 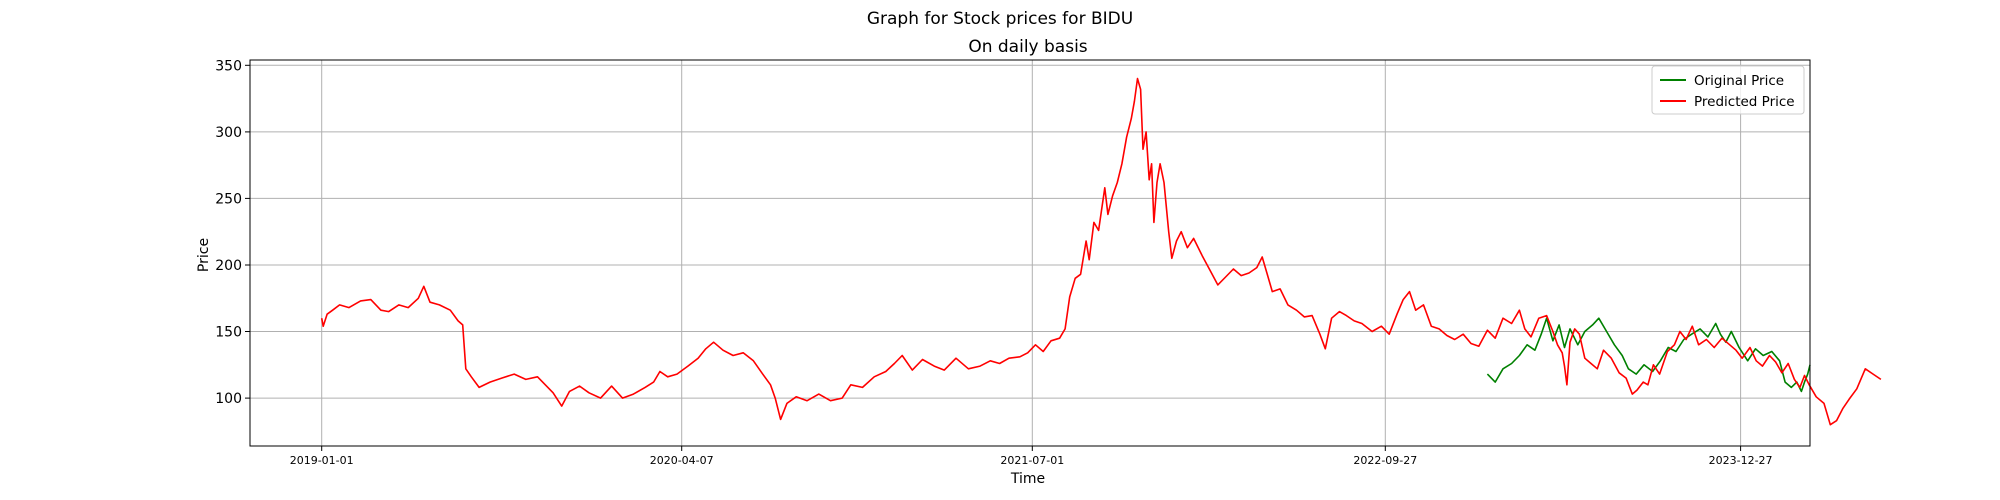 What do you see at coordinates (228, 333) in the screenshot?
I see `y-tick-label: 150` at bounding box center [228, 333].